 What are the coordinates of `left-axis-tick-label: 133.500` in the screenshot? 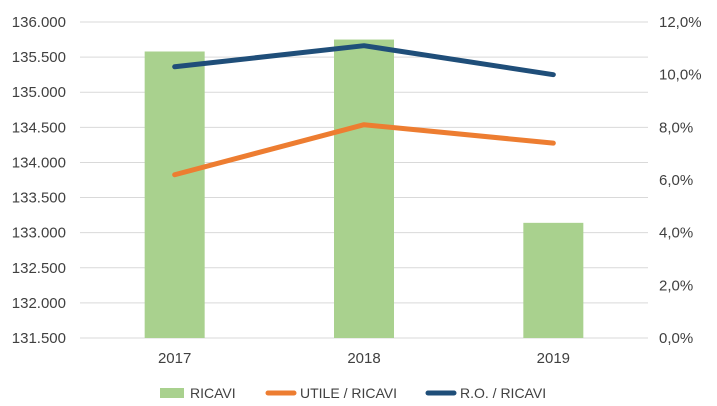 It's located at (39, 198).